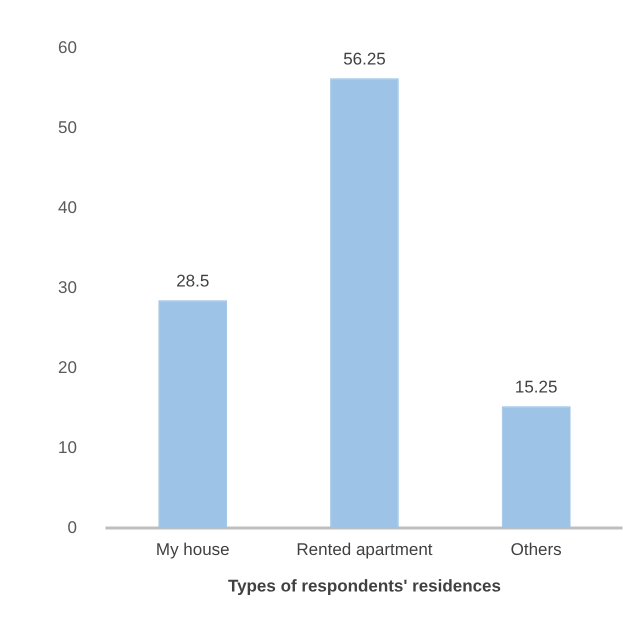 This screenshot has height=629, width=640. I want to click on y-tick-label: 50, so click(67, 127).